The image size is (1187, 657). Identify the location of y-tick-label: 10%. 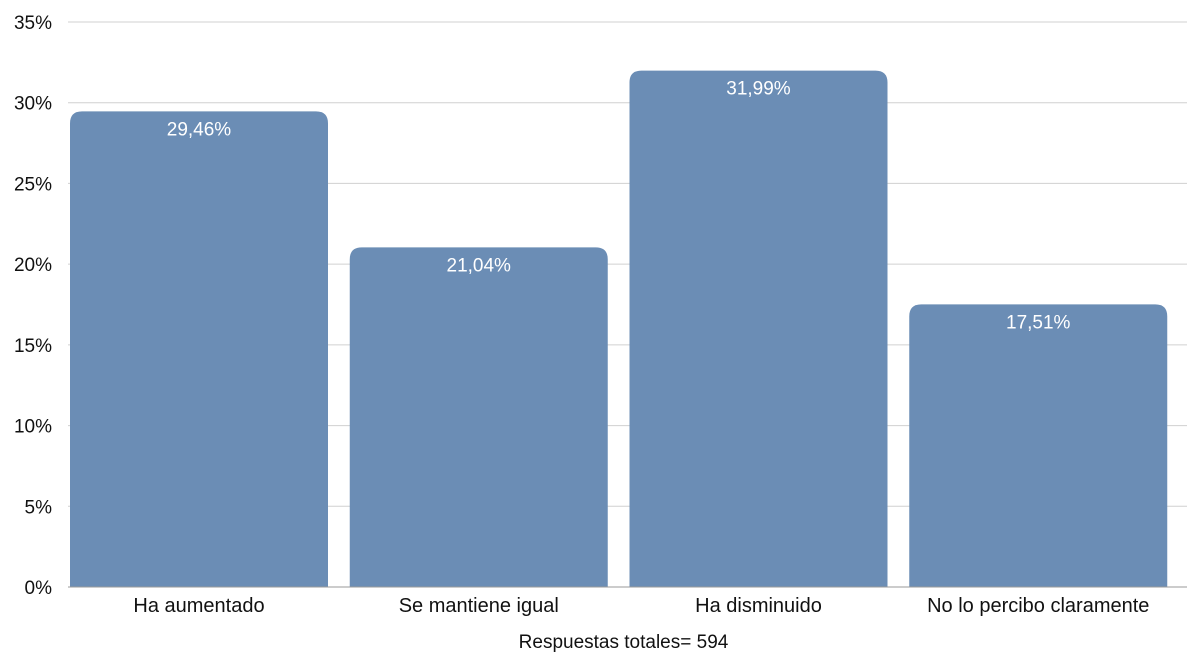
(33, 427).